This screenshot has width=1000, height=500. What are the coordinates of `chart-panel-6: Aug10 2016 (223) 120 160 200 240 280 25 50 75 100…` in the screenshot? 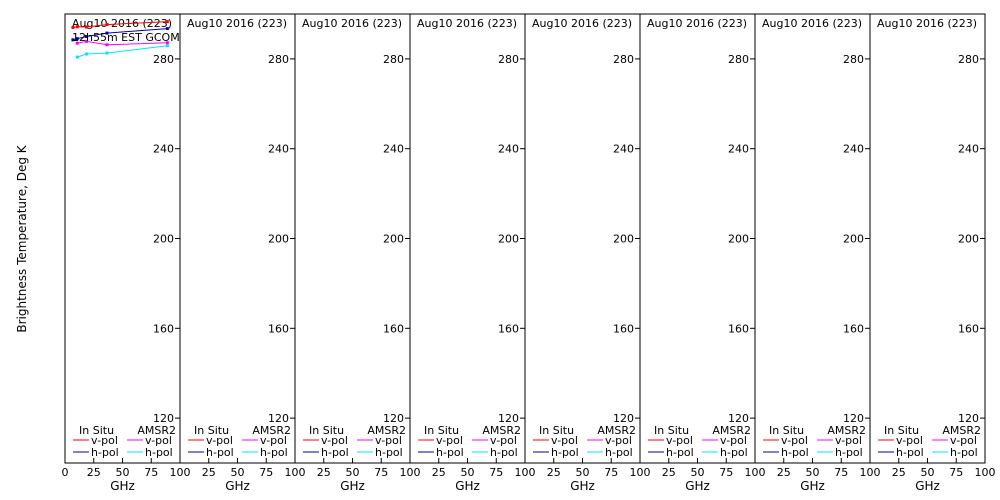 It's located at (702, 253).